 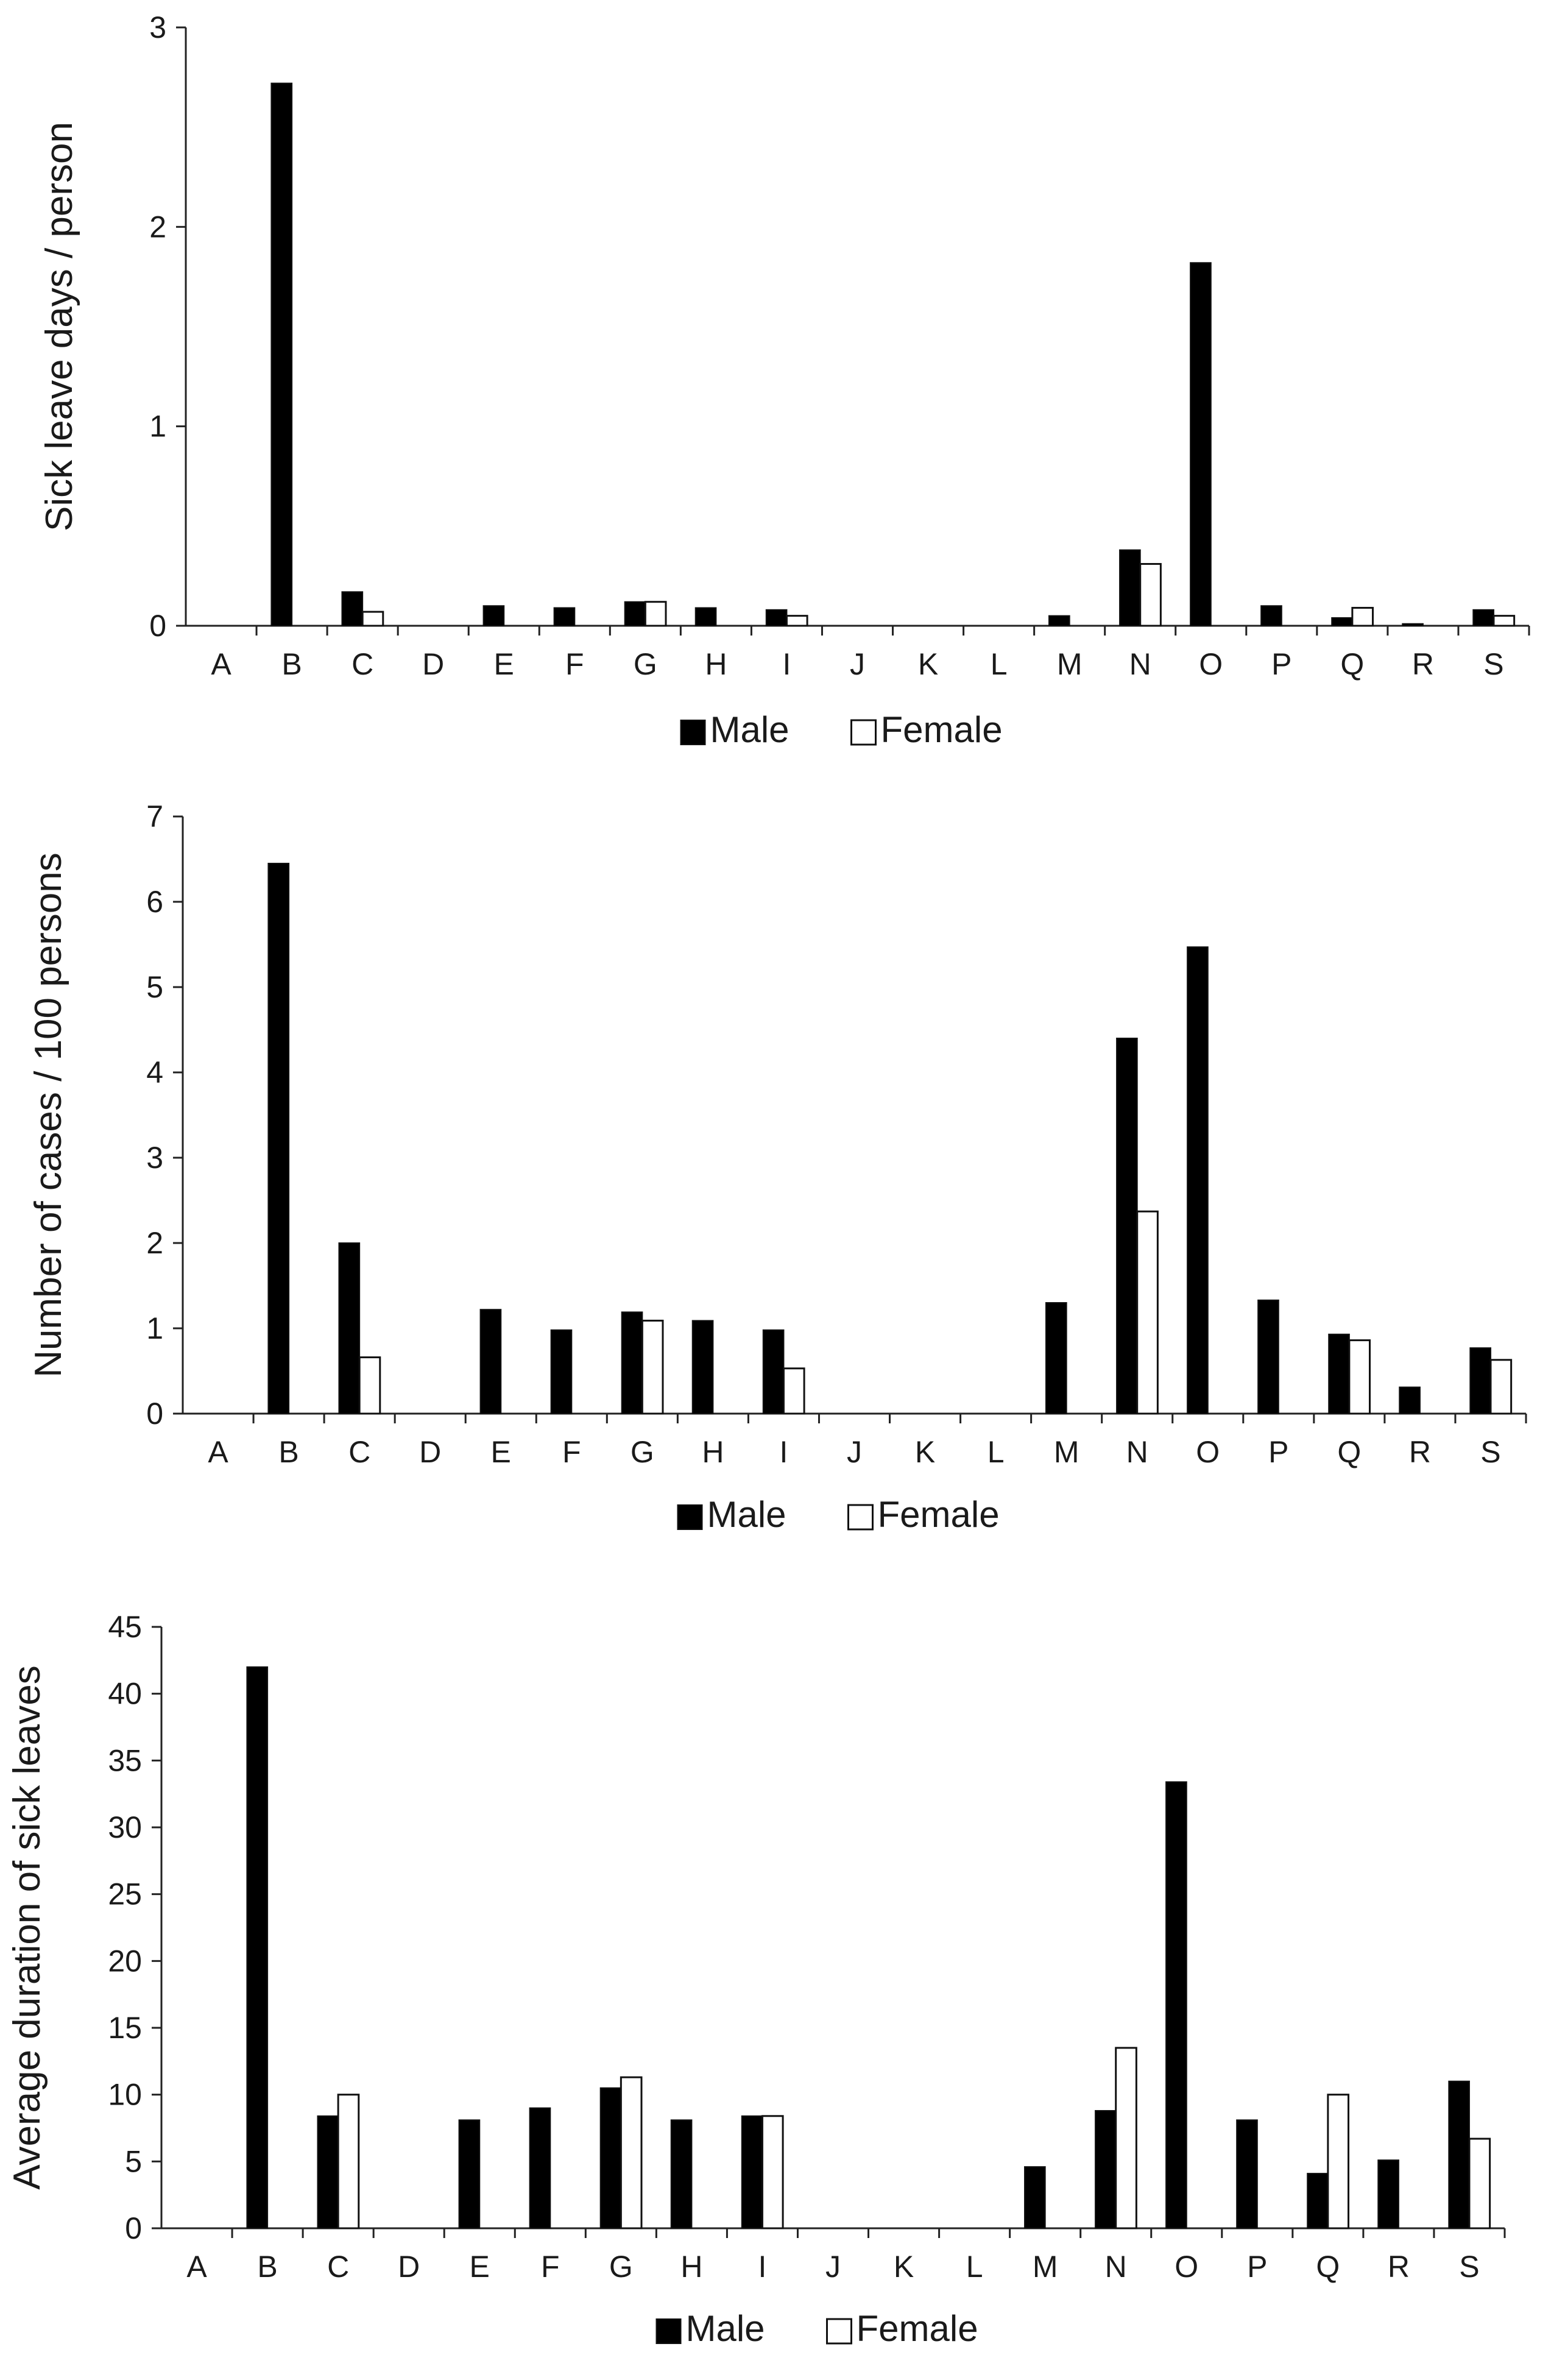 I want to click on bar-male-C, so click(x=352, y=608).